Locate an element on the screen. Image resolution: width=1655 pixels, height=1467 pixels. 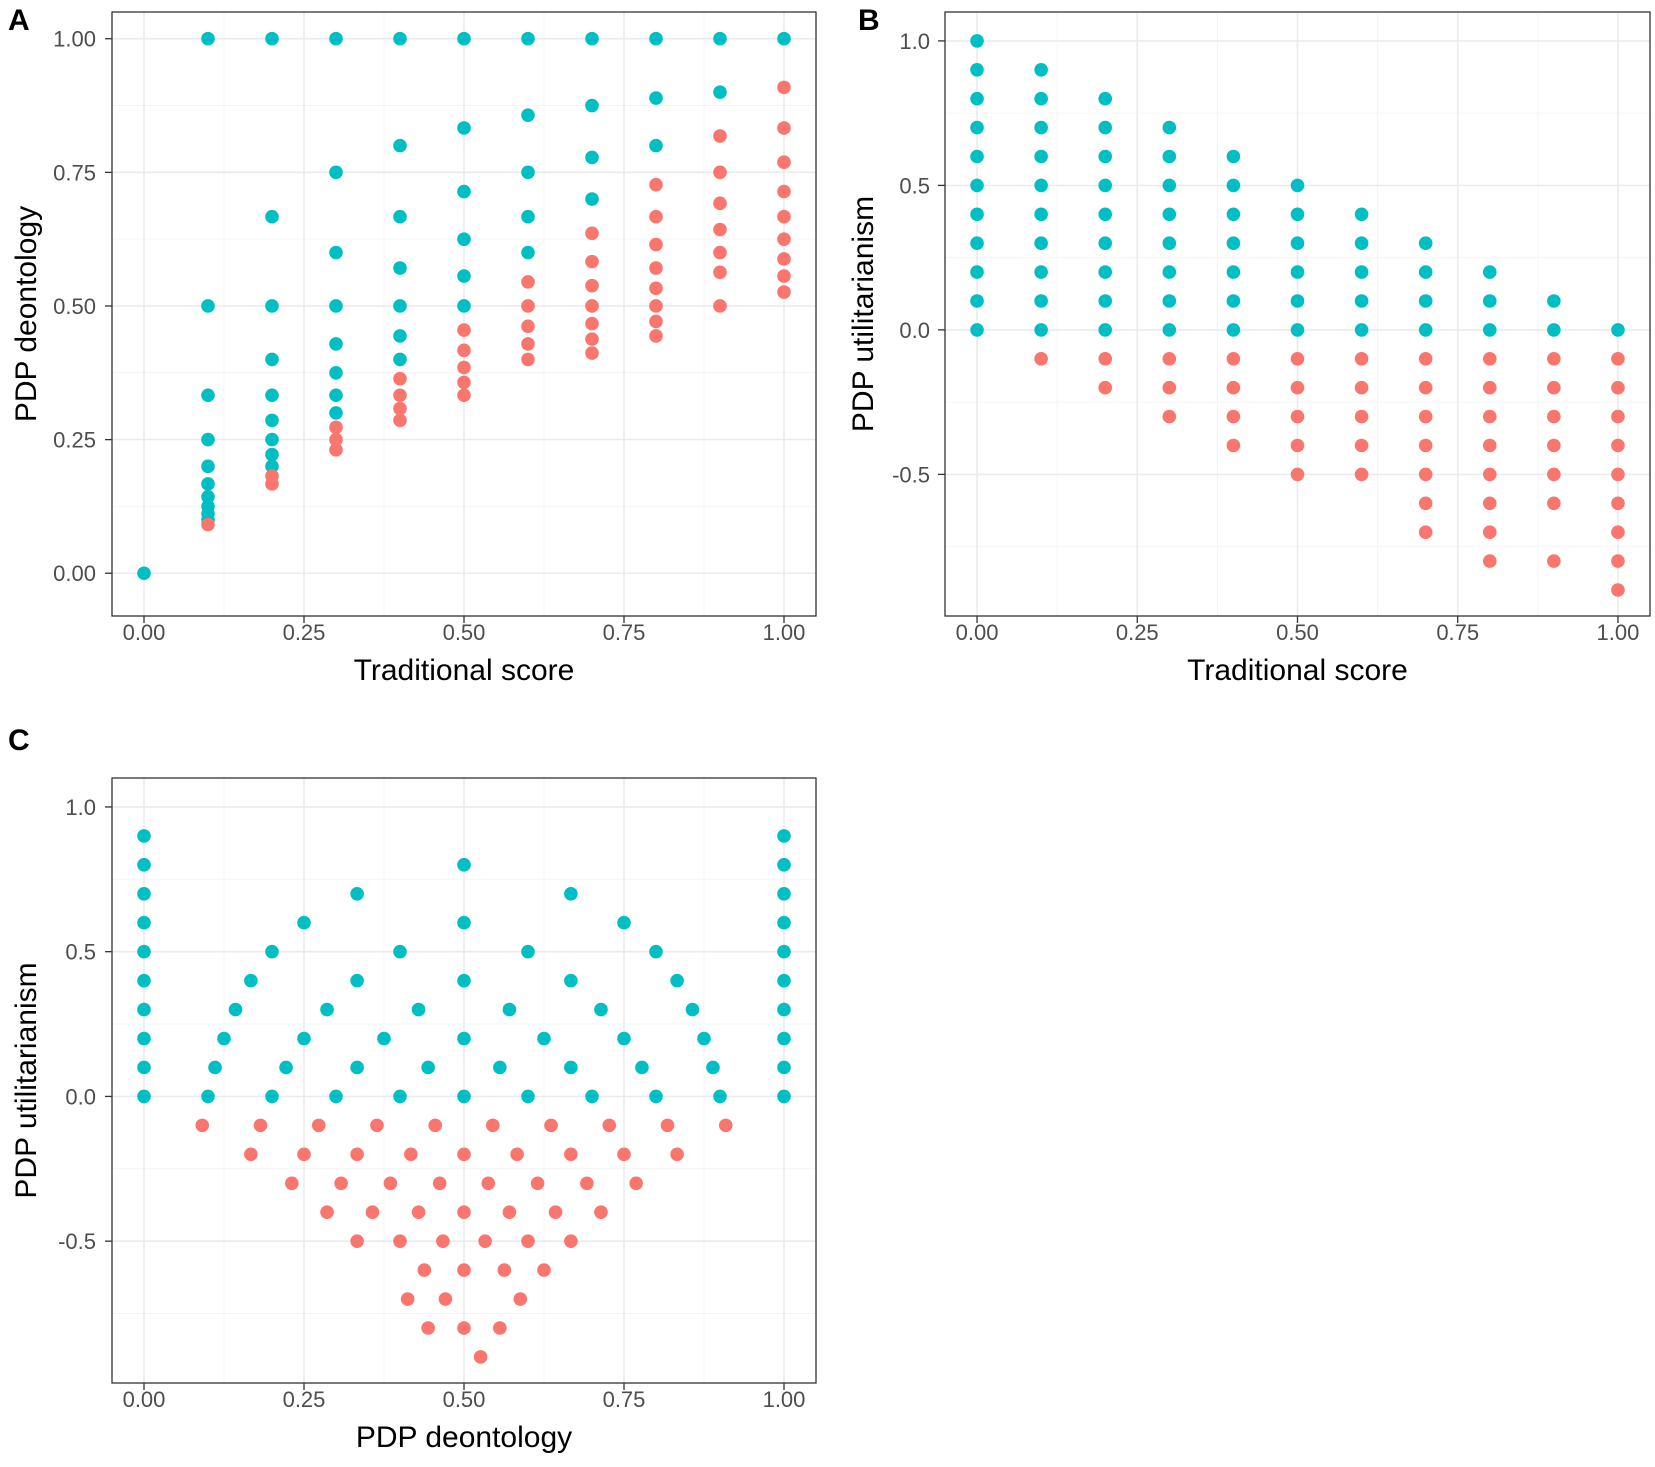
x-tick-label: 0.75 is located at coordinates (624, 1399).